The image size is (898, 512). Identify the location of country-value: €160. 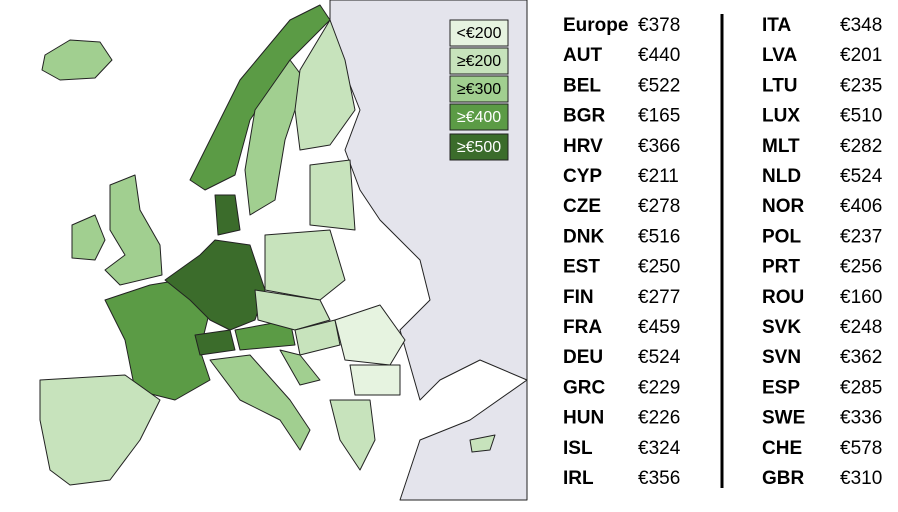
(861, 297).